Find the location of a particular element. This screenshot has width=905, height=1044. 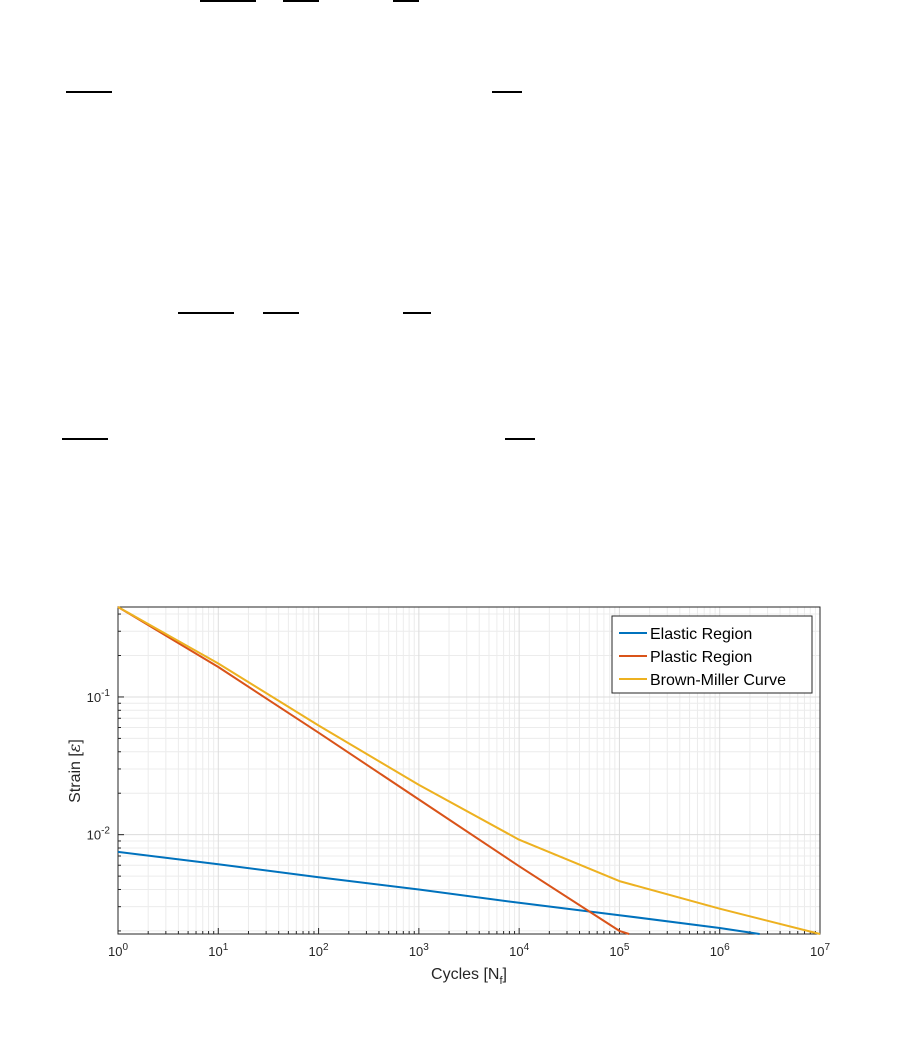

legend-box is located at coordinates (712, 654).